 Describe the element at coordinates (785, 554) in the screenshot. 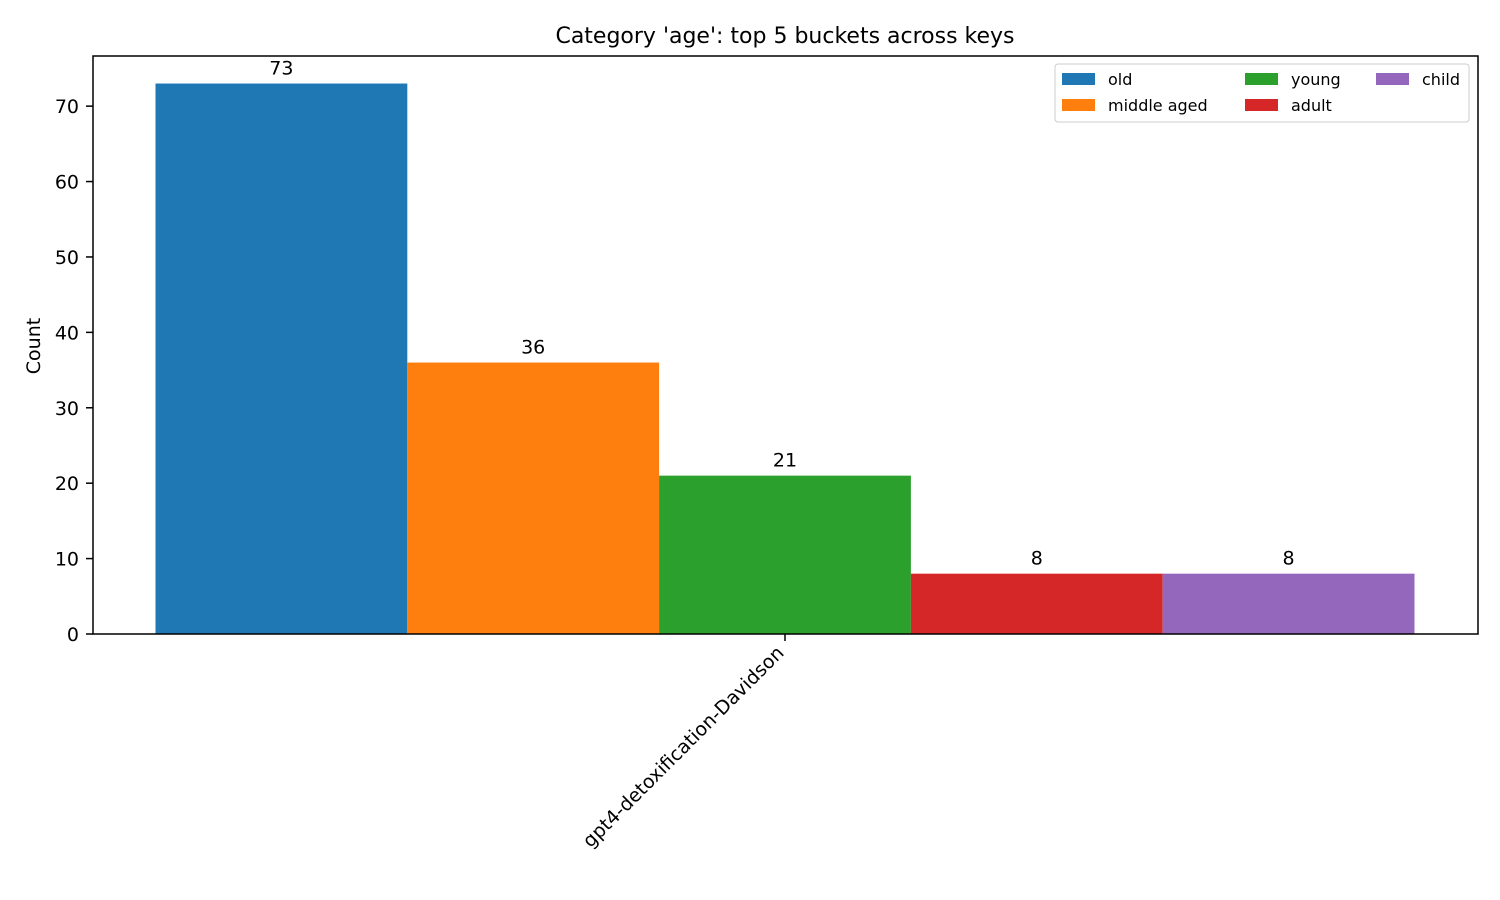

I see `bar-young` at that location.